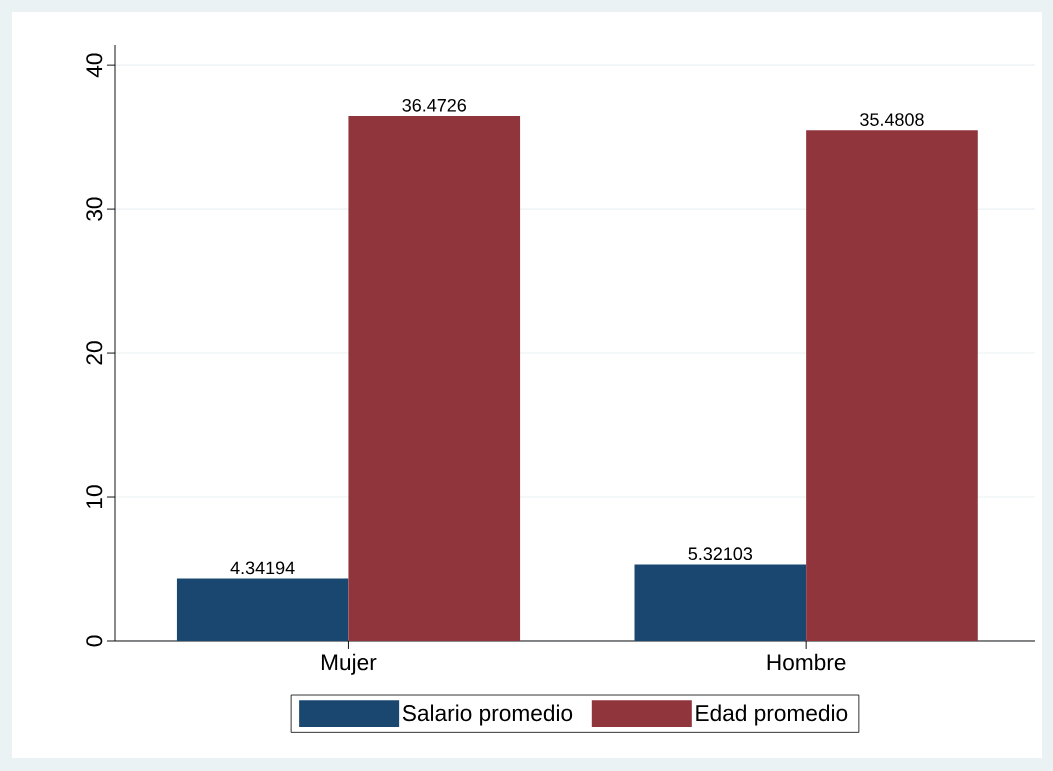 This screenshot has height=771, width=1053. What do you see at coordinates (349, 664) in the screenshot?
I see `x-tick-label: Mujer` at bounding box center [349, 664].